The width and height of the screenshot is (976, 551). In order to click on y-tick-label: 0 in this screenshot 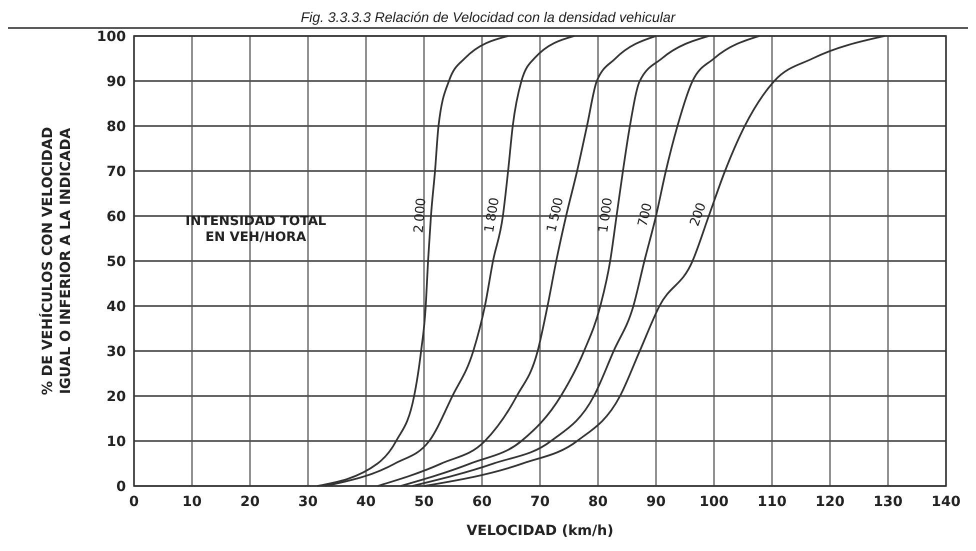, I will do `click(121, 486)`.